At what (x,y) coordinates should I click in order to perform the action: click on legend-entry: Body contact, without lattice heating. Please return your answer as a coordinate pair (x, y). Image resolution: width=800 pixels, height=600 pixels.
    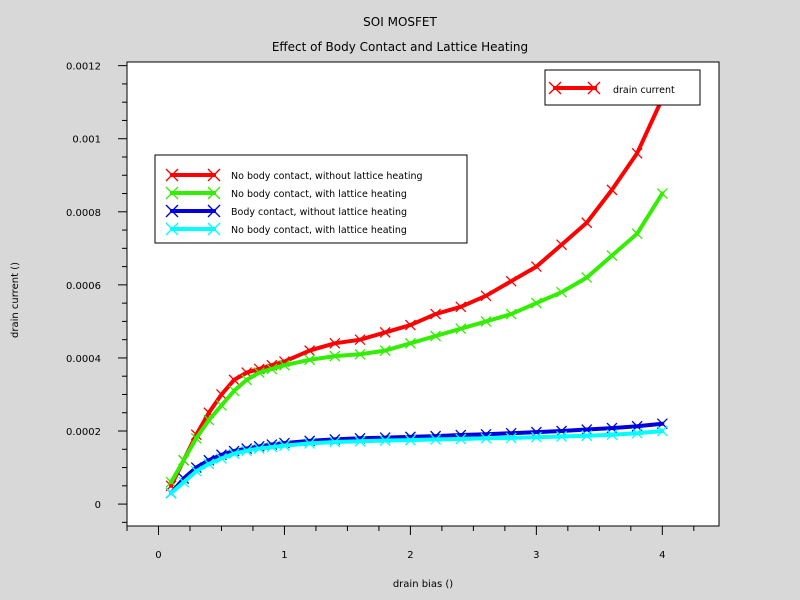
    Looking at the image, I should click on (286, 211).